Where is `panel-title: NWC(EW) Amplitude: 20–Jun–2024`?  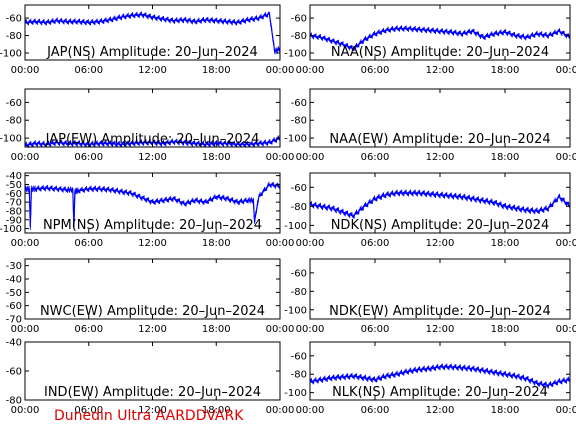
panel-title: NWC(EW) Amplitude: 20–Jun–2024 is located at coordinates (152, 311).